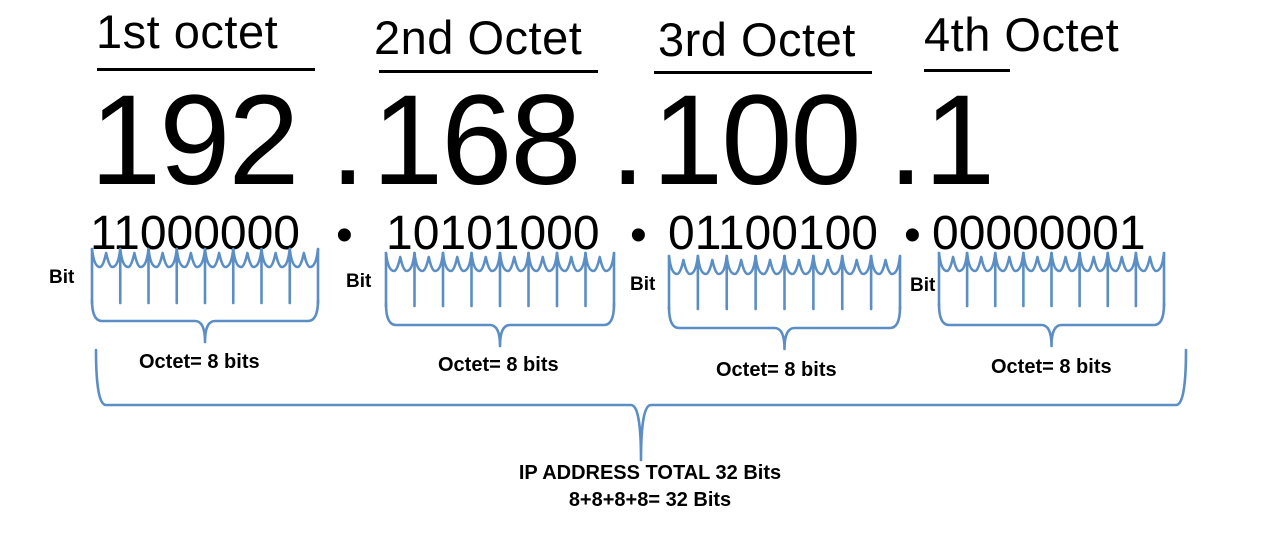 Image resolution: width=1277 pixels, height=534 pixels. Describe the element at coordinates (477, 140) in the screenshot. I see `decimal-octet-2: 168` at that location.